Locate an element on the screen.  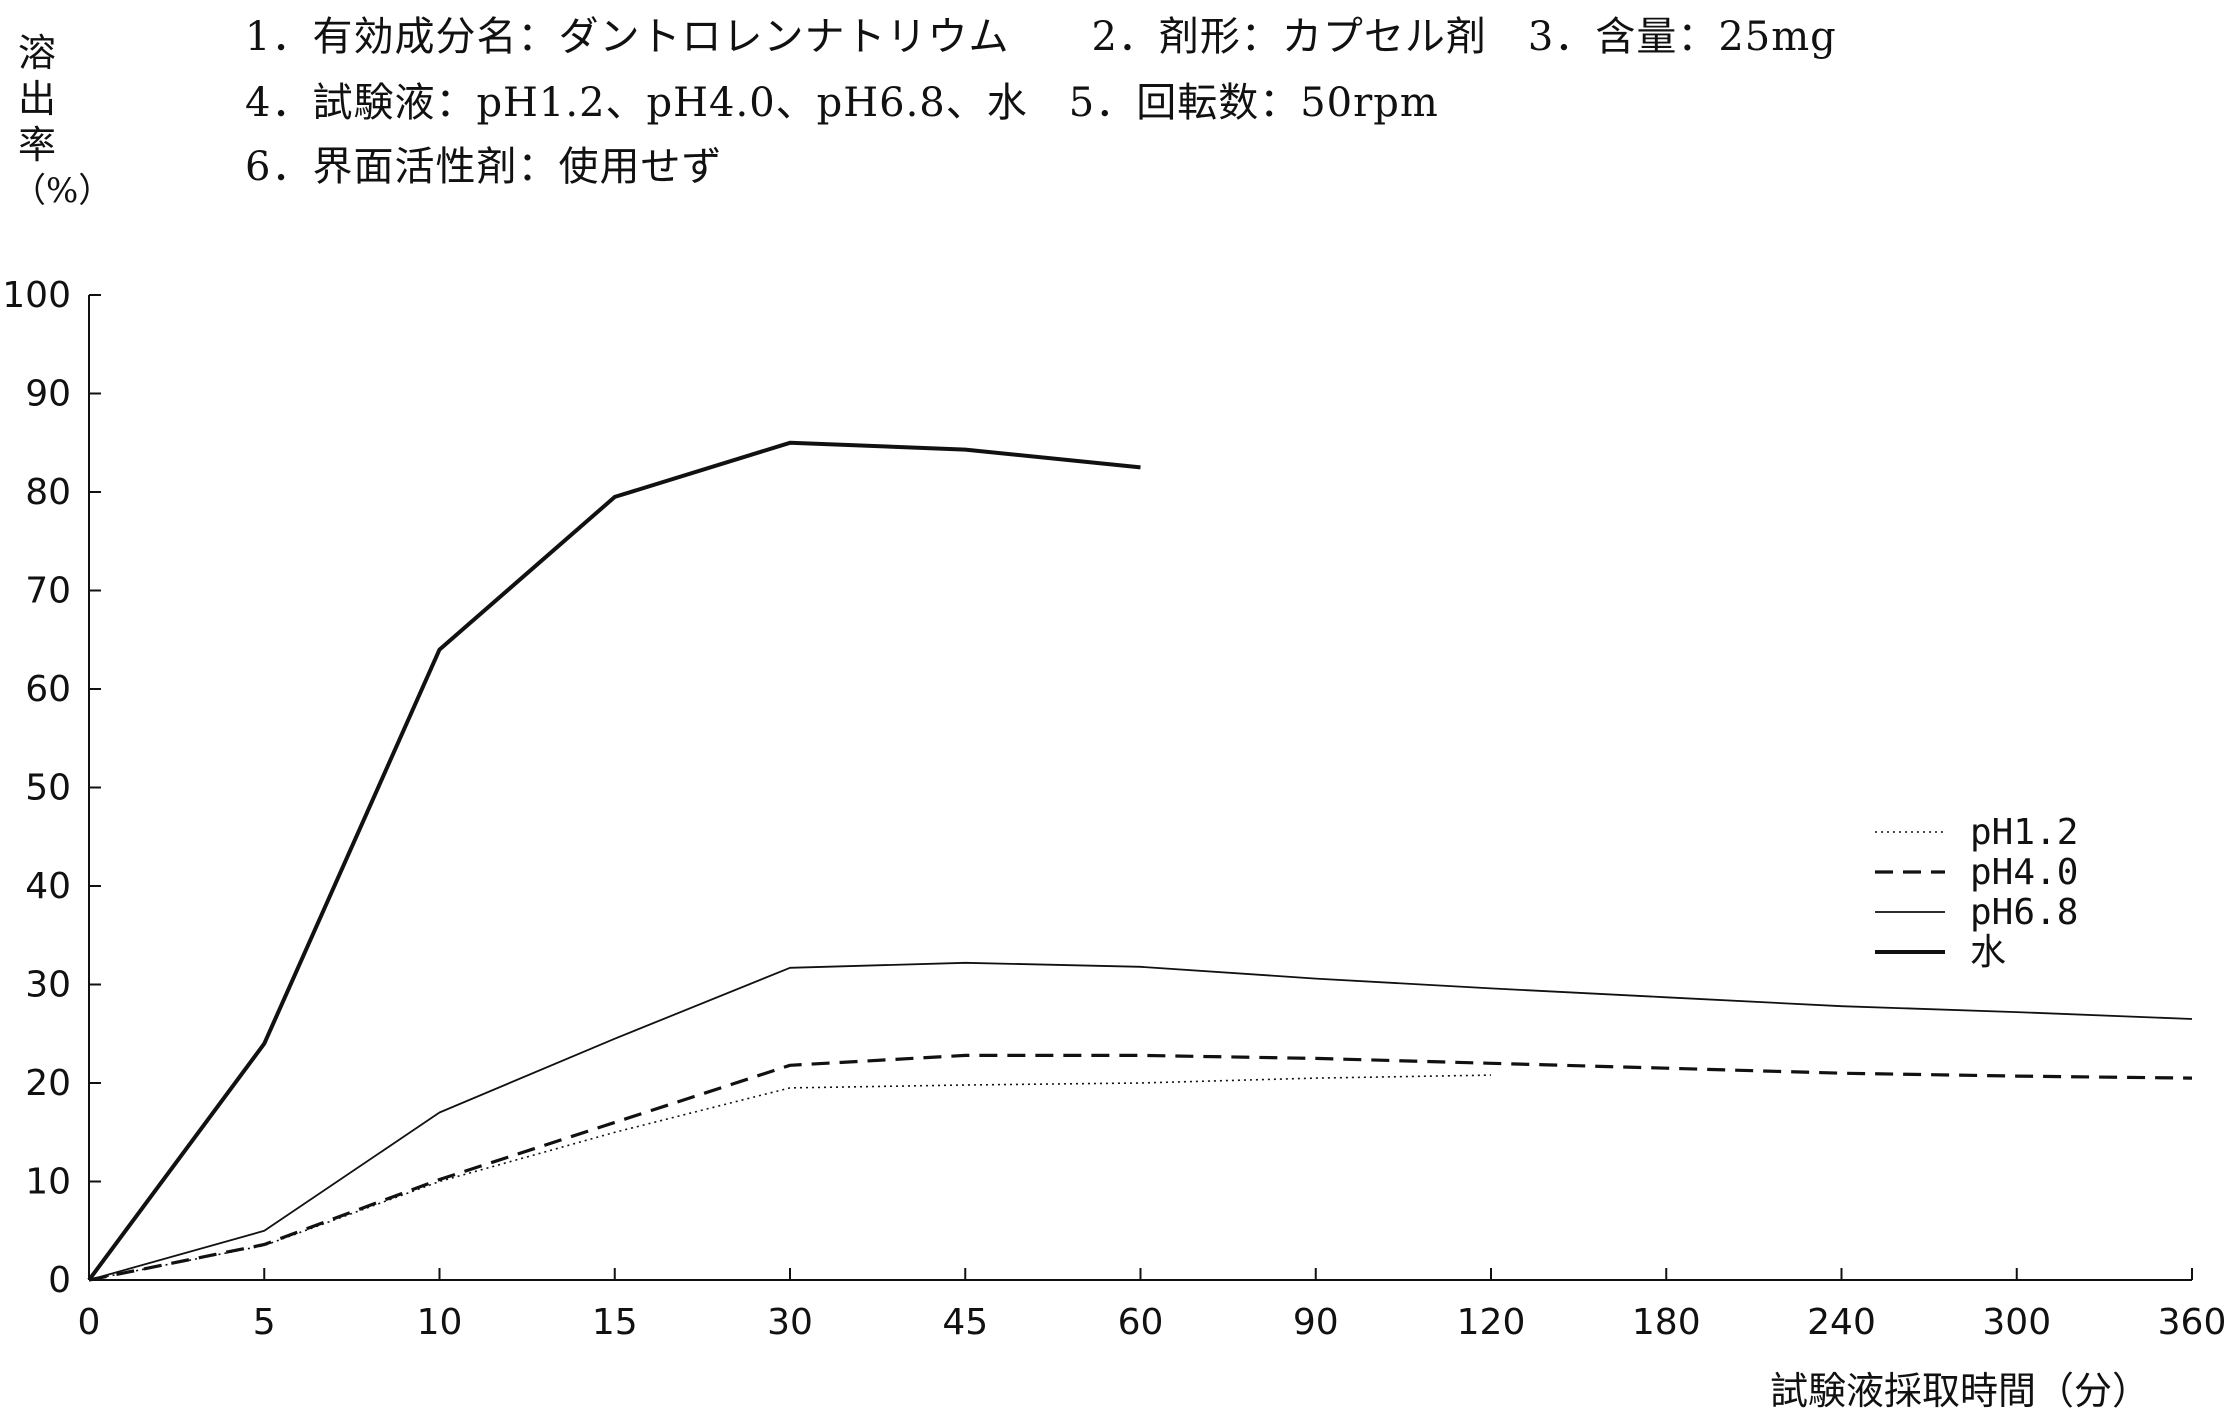
x-tick-label: 5 is located at coordinates (264, 1322).